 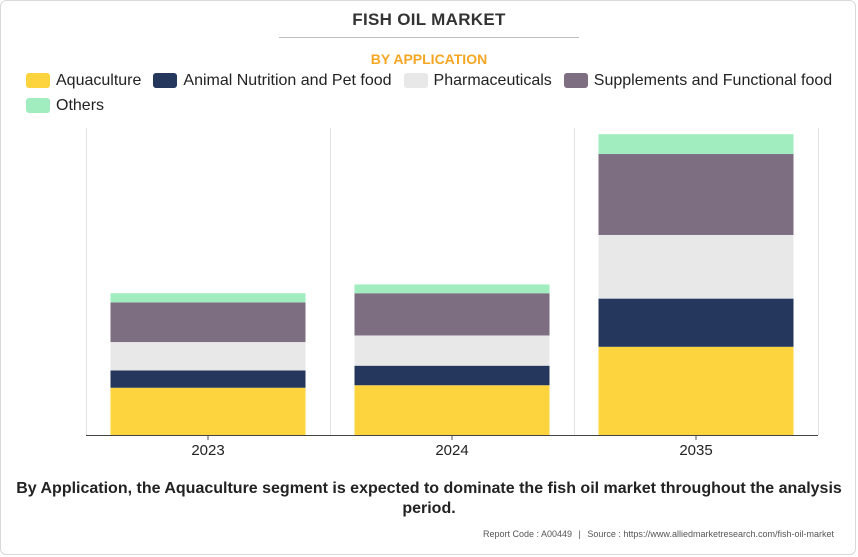 What do you see at coordinates (429, 19) in the screenshot?
I see `chart-title: FISH OIL MARKET` at bounding box center [429, 19].